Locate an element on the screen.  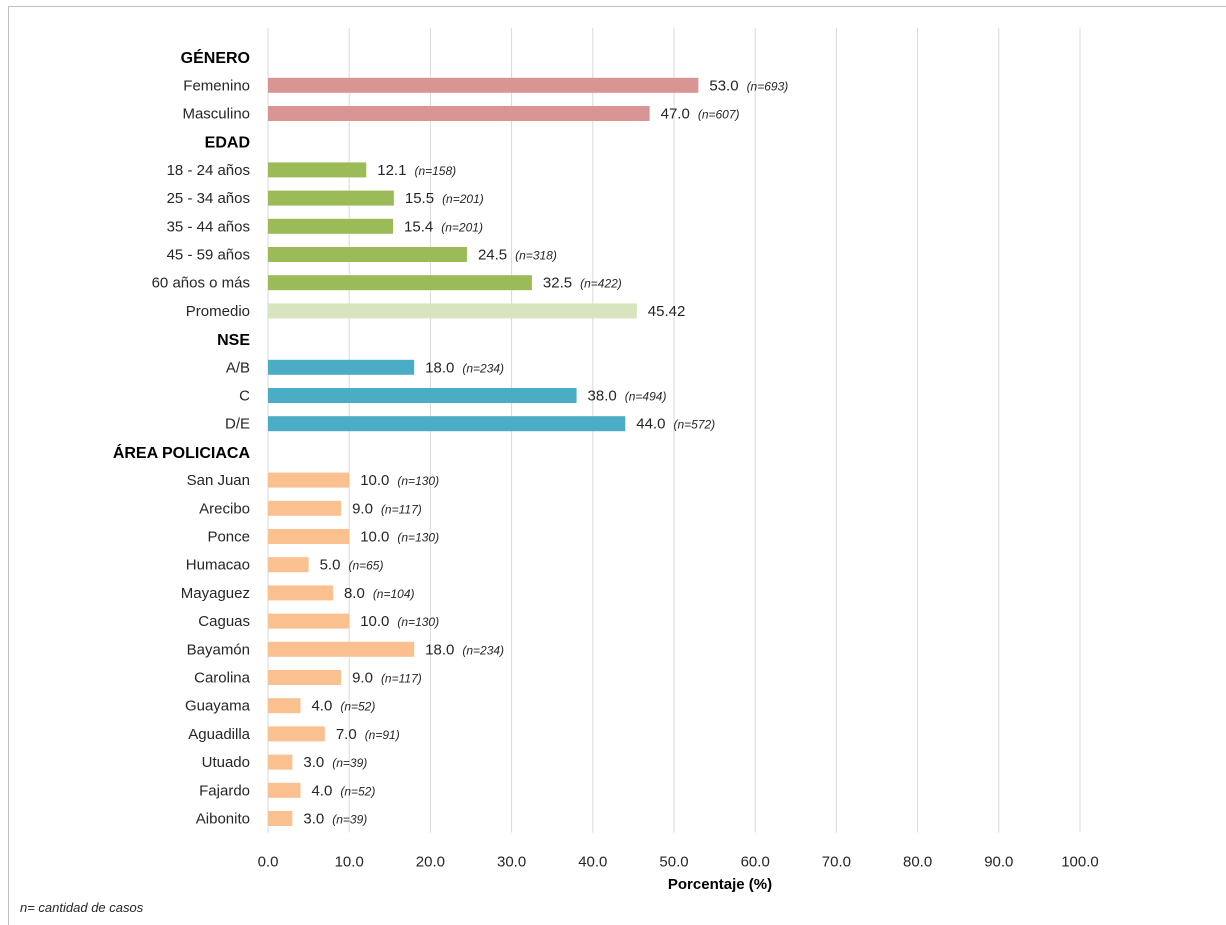
category-label: 35 - 44 años is located at coordinates (208, 226).